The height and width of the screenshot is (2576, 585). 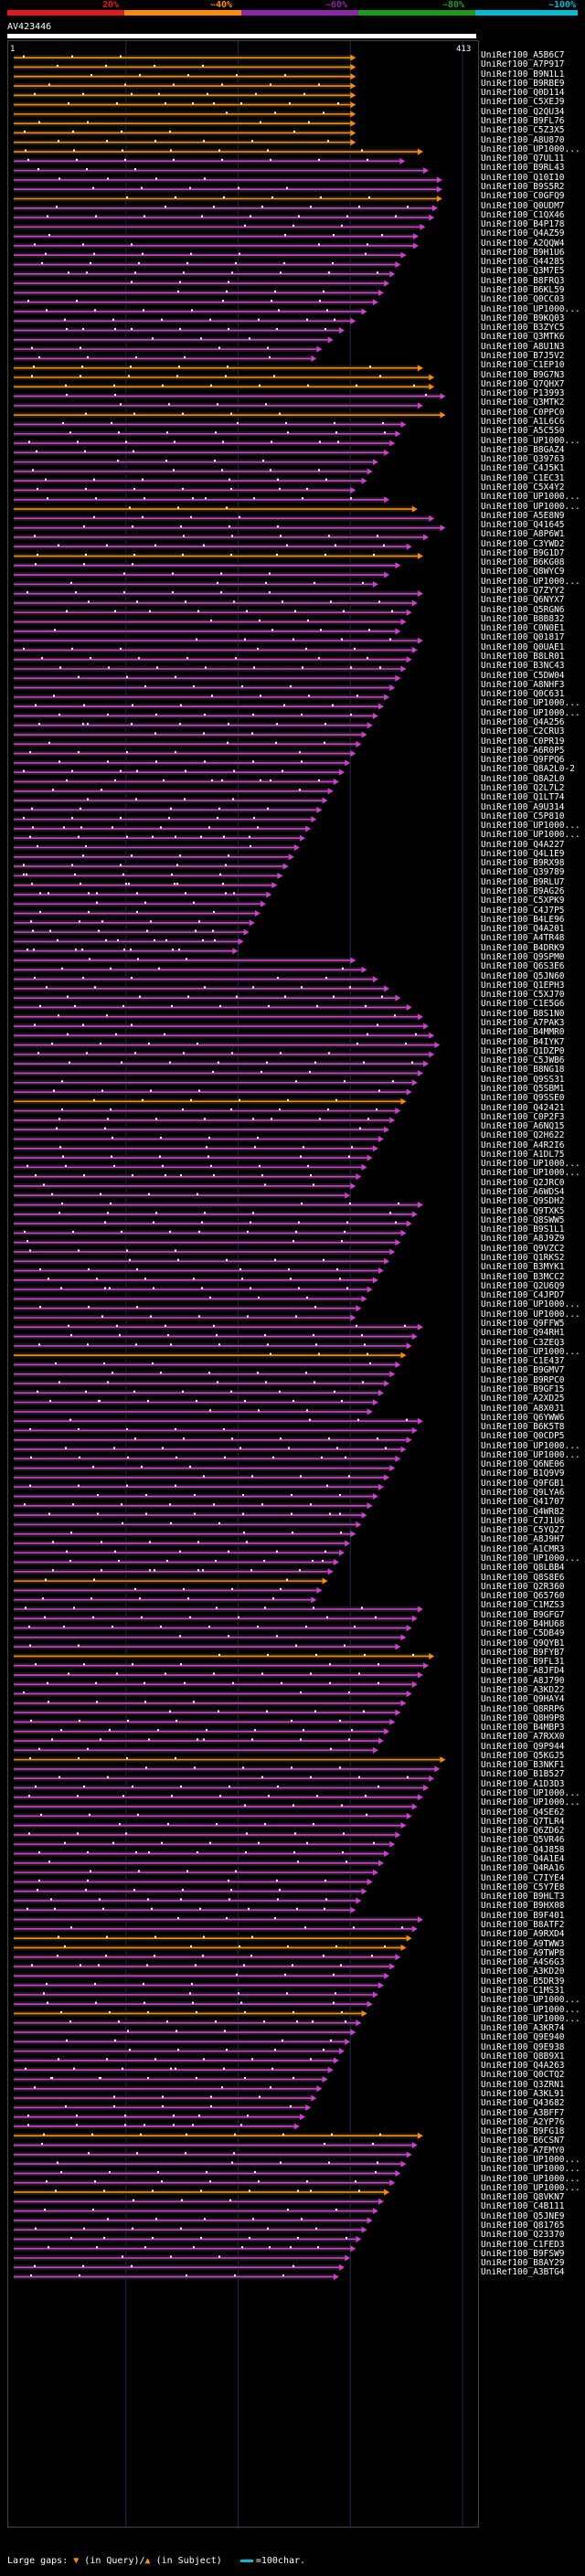 I want to click on hit-label: UniRef100_A8J790, so click(x=523, y=1681).